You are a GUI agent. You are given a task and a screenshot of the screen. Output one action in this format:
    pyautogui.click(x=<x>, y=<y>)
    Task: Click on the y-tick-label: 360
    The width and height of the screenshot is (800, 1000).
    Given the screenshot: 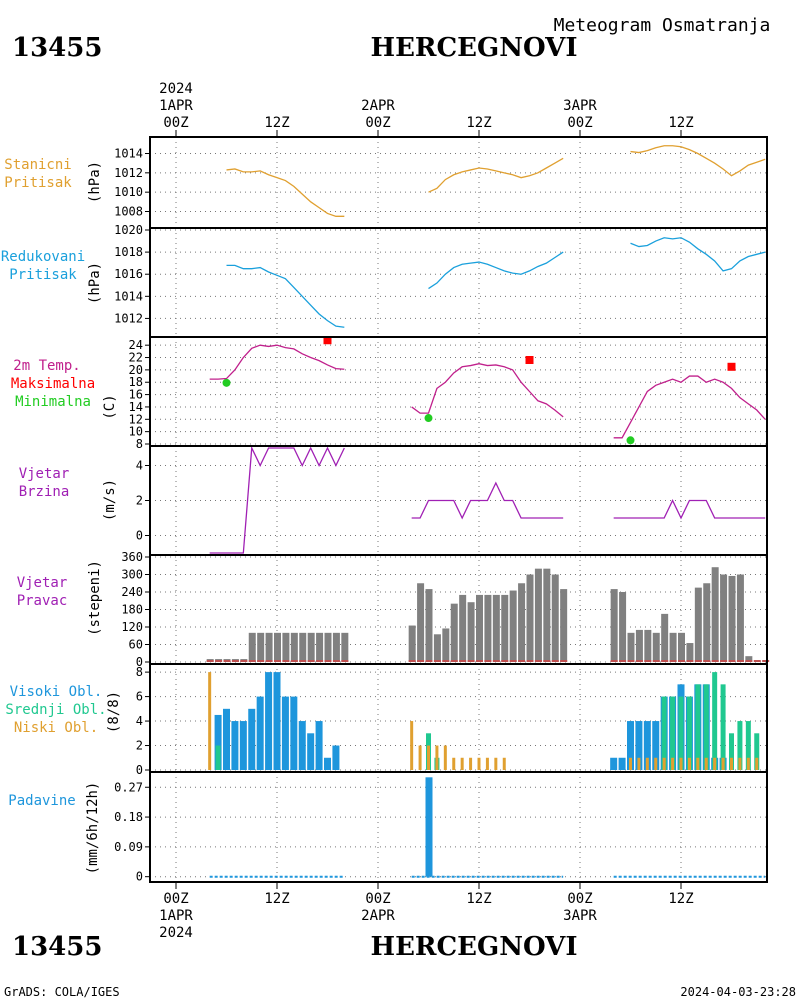 What is the action you would take?
    pyautogui.click(x=132, y=557)
    